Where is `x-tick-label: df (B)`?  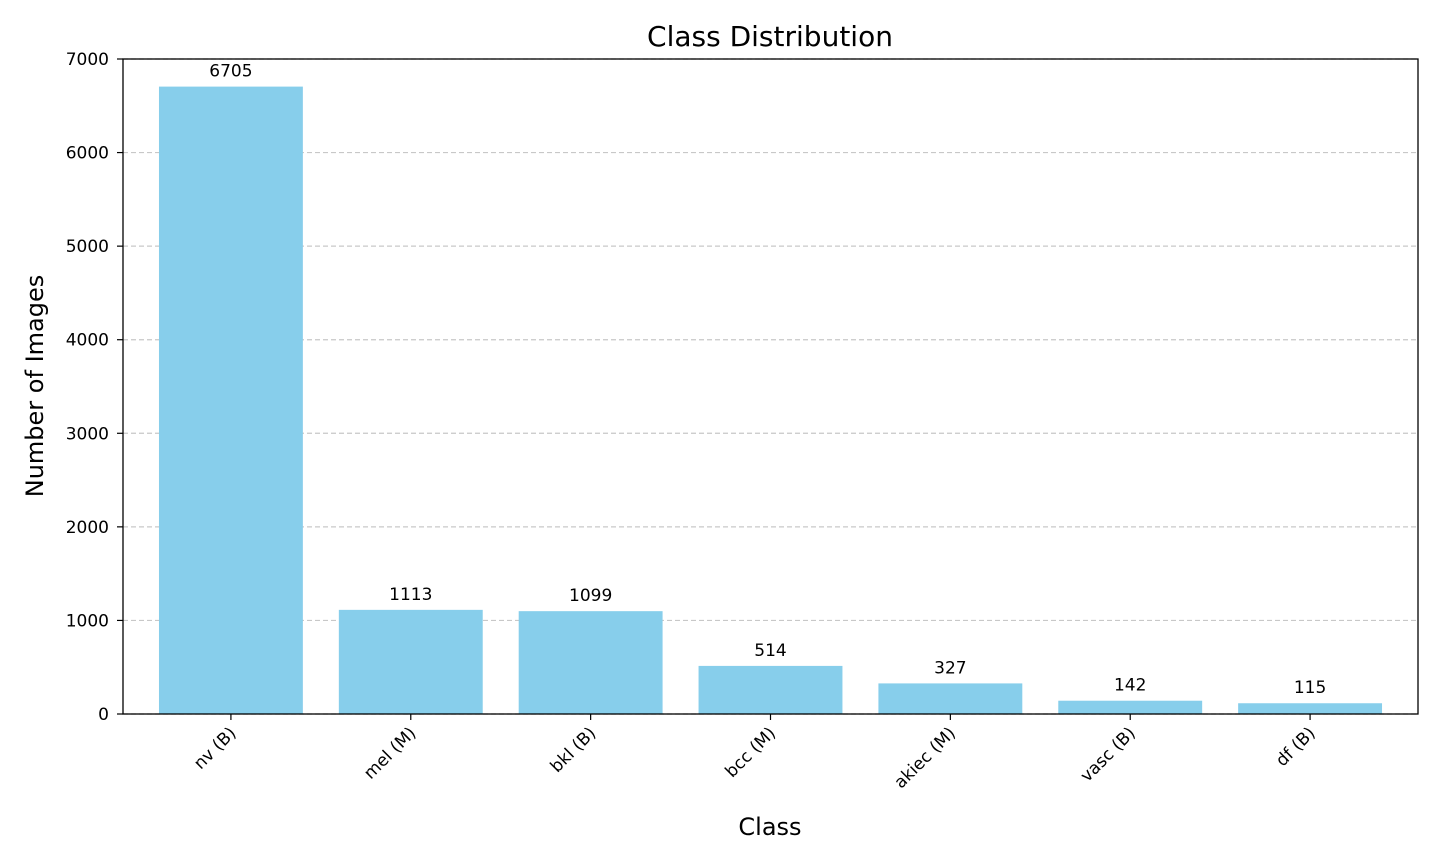 x-tick-label: df (B) is located at coordinates (1295, 746).